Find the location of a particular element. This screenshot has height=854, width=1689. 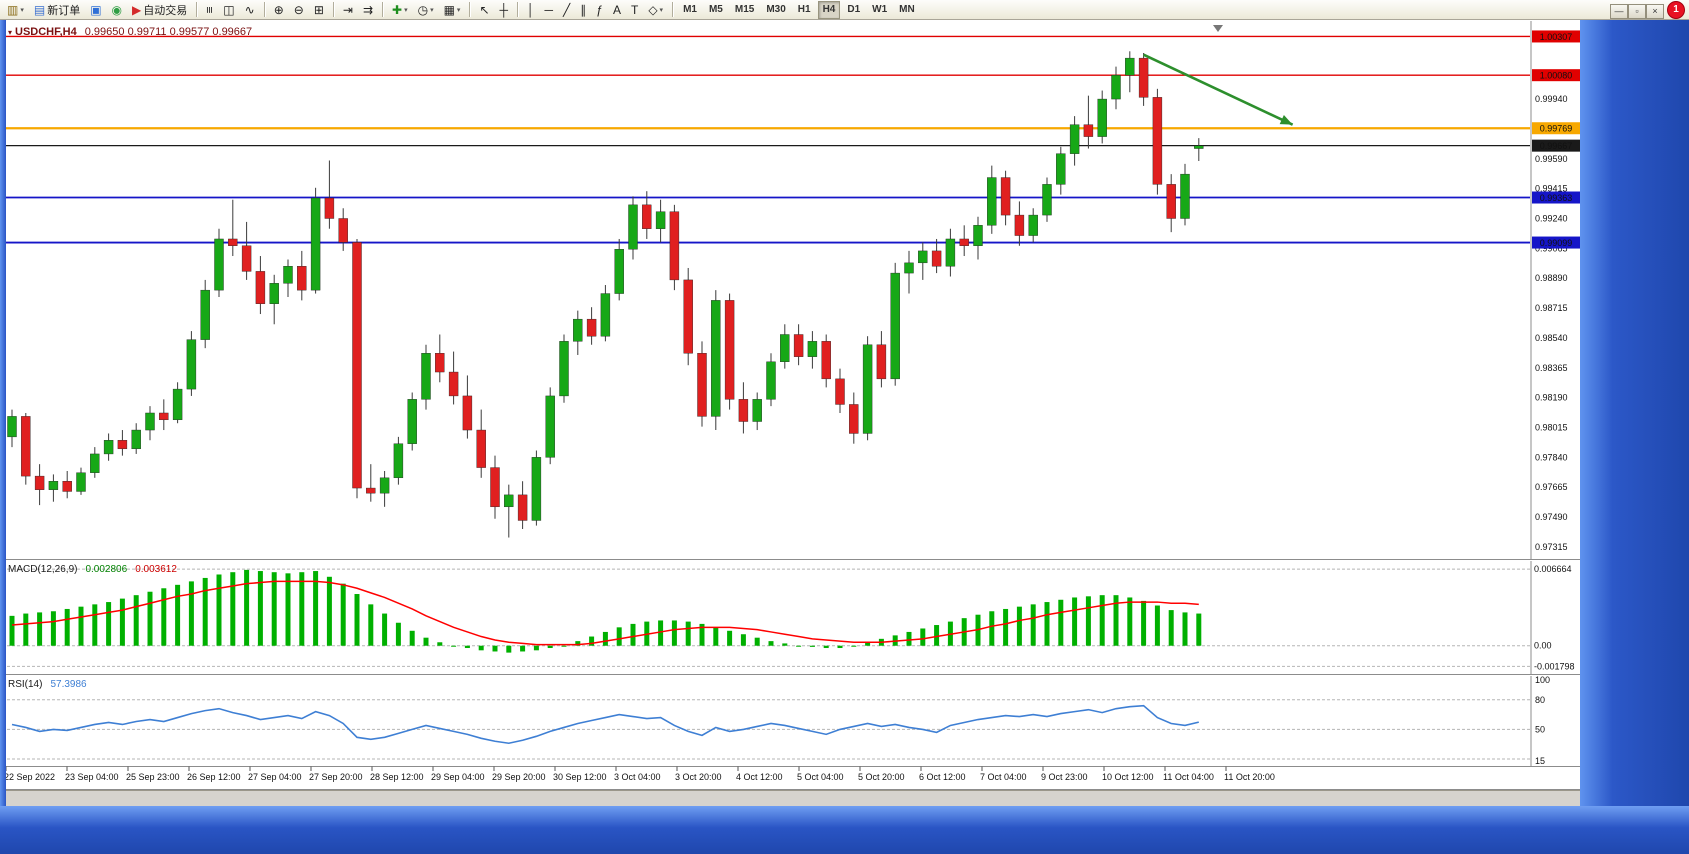

svg-text: 0.99667 is located at coordinates (1556, 146).